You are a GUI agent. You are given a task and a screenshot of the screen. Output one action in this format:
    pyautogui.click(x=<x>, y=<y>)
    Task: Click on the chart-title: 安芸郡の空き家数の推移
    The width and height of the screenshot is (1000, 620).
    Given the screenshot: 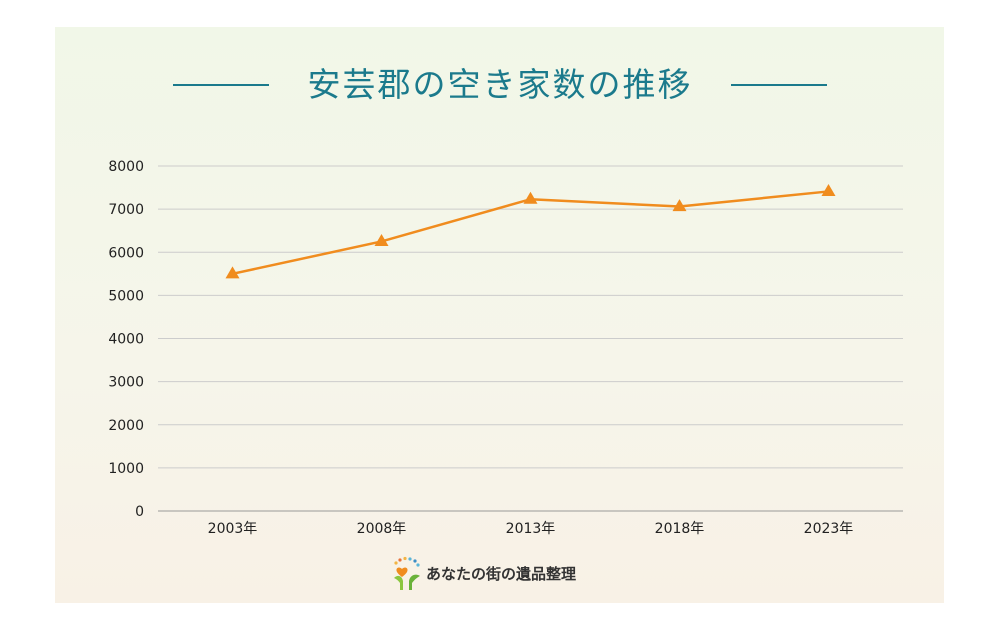 What is the action you would take?
    pyautogui.click(x=500, y=84)
    